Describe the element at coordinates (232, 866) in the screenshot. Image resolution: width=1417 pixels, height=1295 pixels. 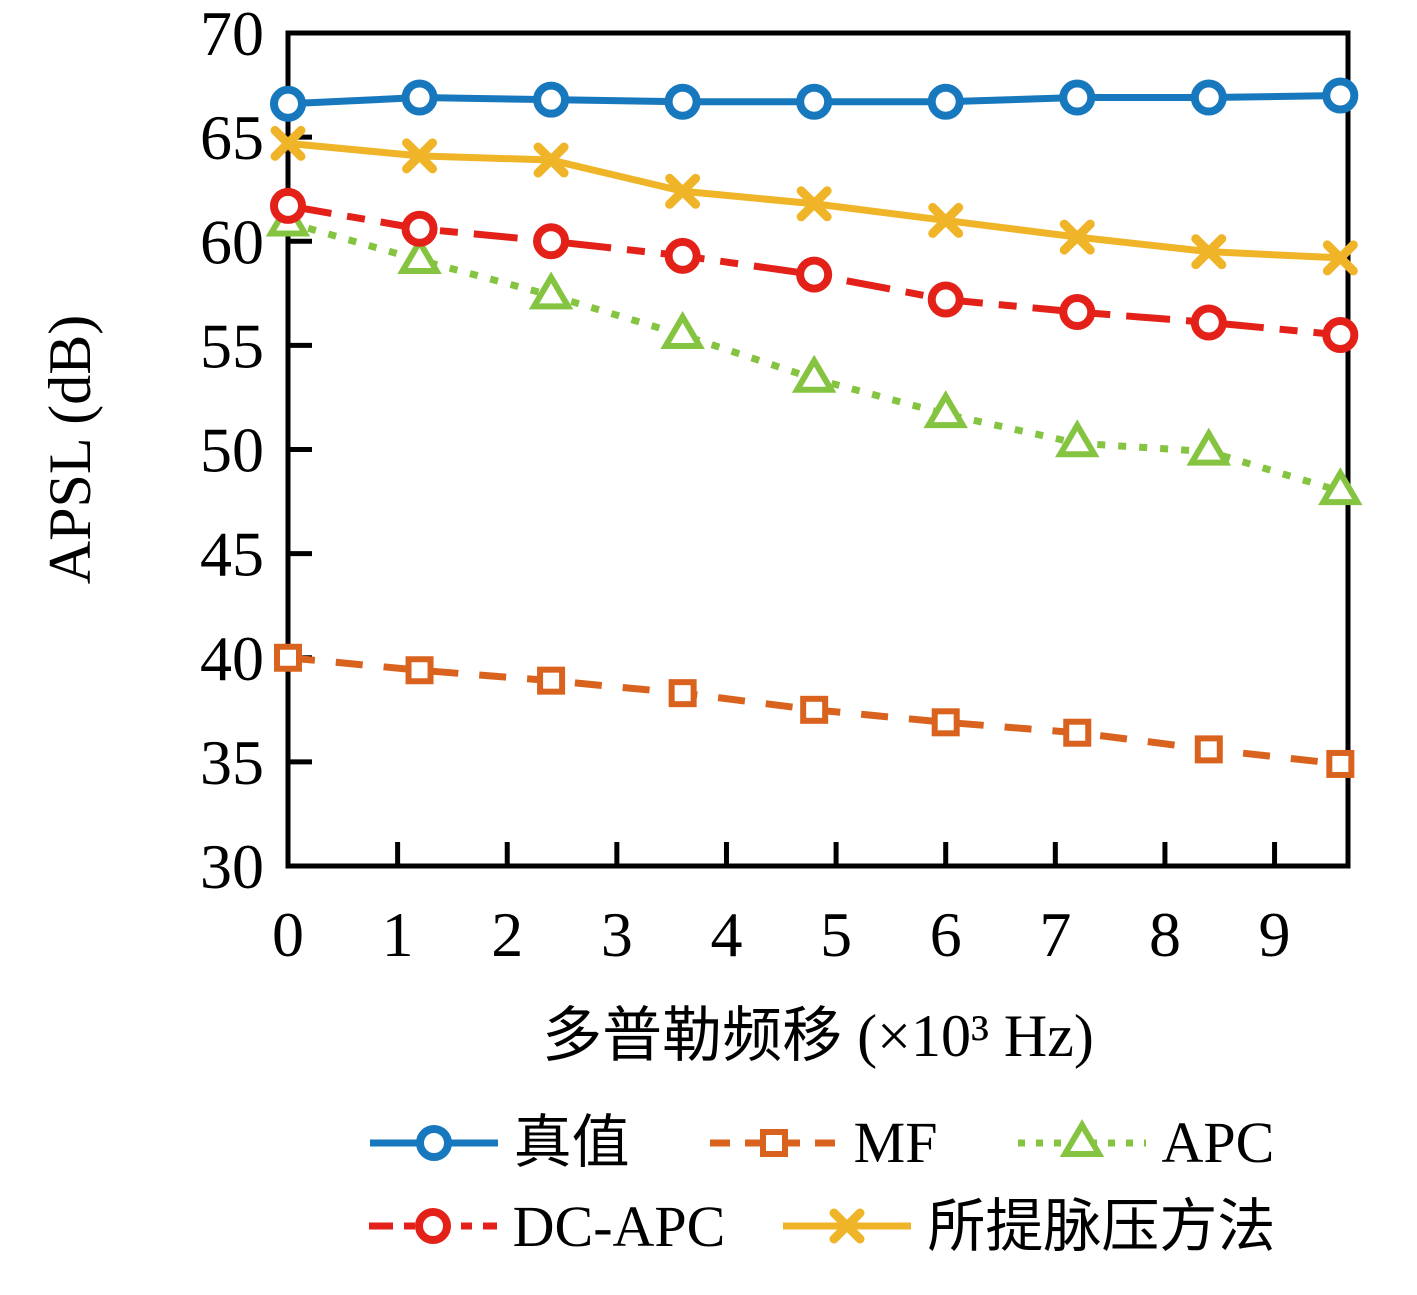
I see `y-tick-label: 30` at that location.